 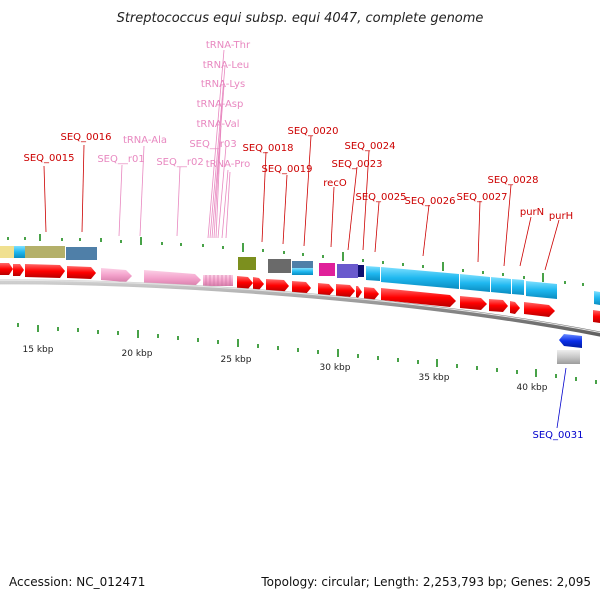 I want to click on label-seq-0026: SEQ_0026, so click(x=430, y=201).